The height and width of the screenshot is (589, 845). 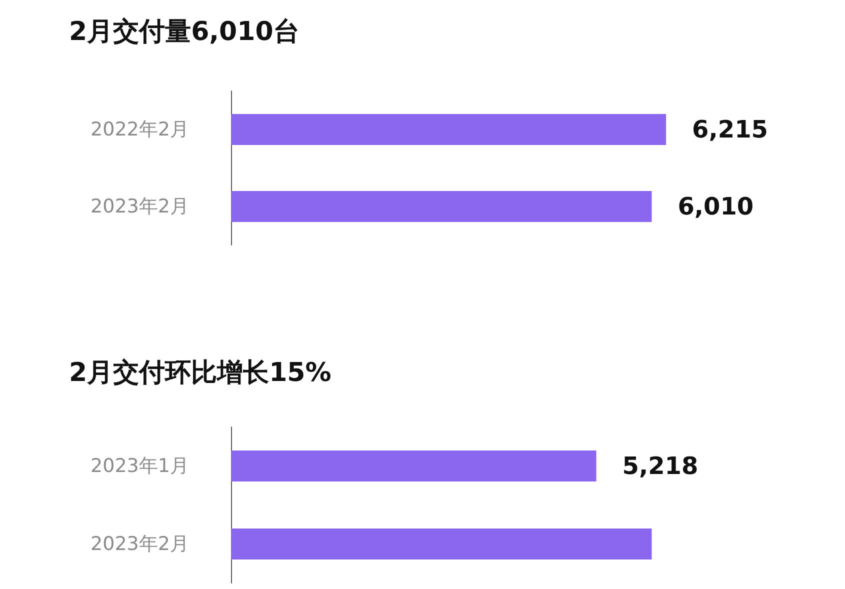 I want to click on chart-title: 2月交付量6,010台, so click(x=184, y=32).